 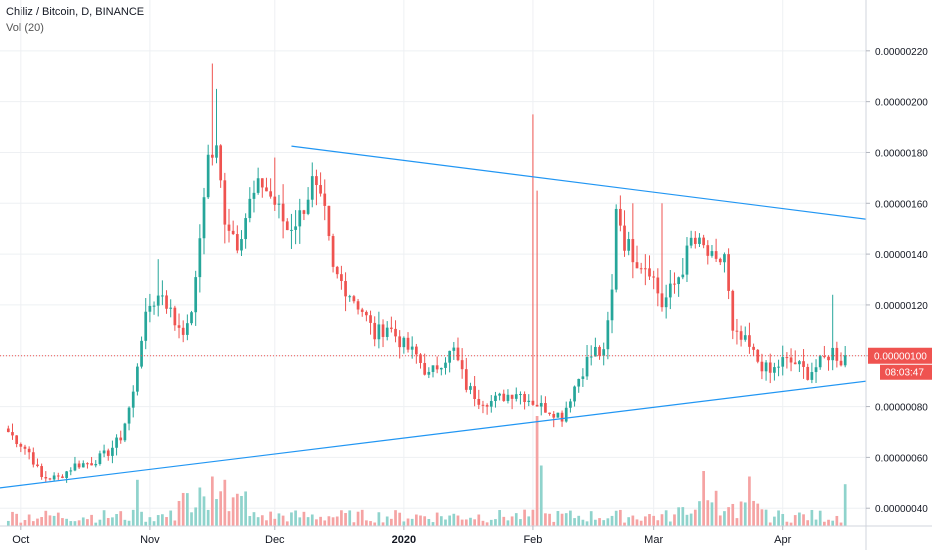 What do you see at coordinates (591, 184) in the screenshot?
I see `trendline` at bounding box center [591, 184].